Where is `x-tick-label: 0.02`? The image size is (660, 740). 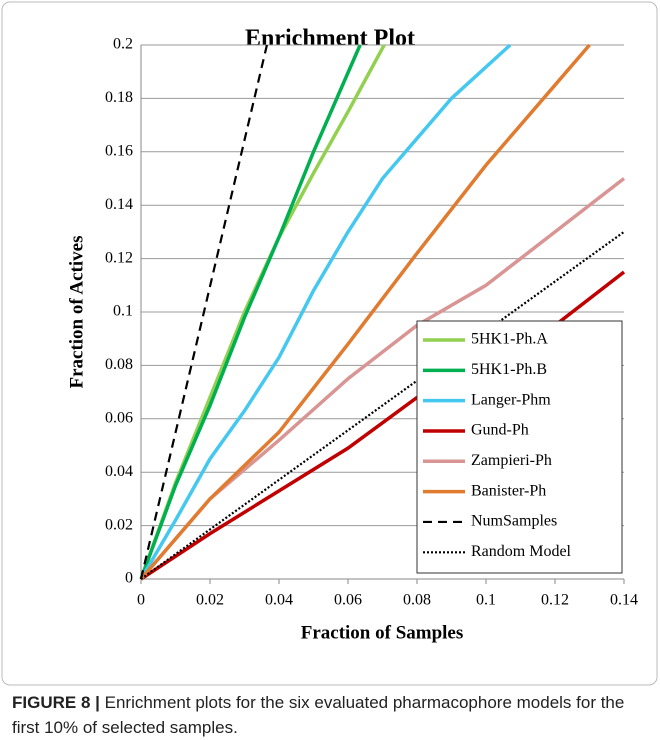
x-tick-label: 0.02 is located at coordinates (210, 600).